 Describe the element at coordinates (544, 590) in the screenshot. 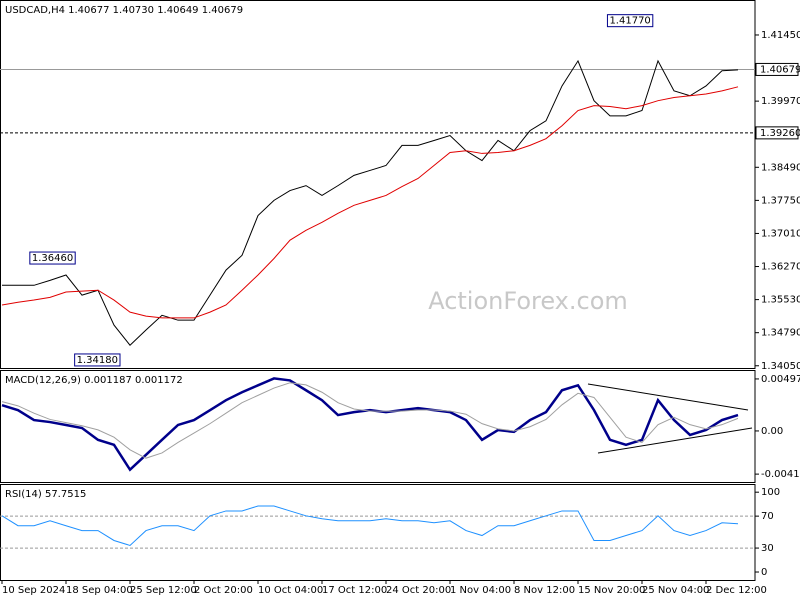

I see `x-tick-label: 8 Nov 12:00` at that location.